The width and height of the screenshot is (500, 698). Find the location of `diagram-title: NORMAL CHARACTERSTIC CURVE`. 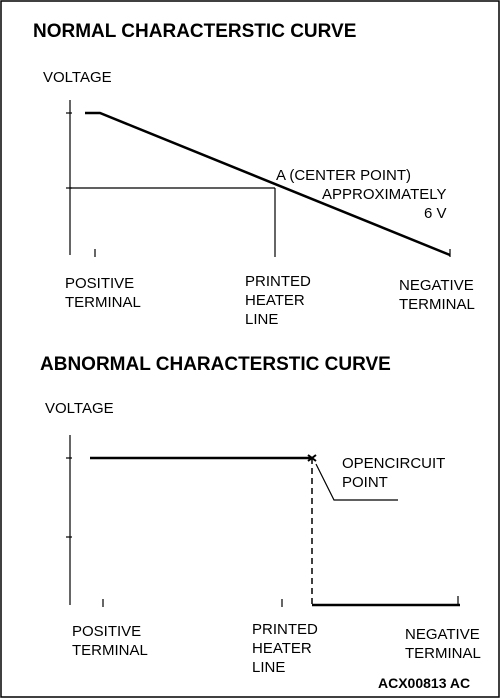

diagram-title: NORMAL CHARACTERSTIC CURVE is located at coordinates (194, 31).